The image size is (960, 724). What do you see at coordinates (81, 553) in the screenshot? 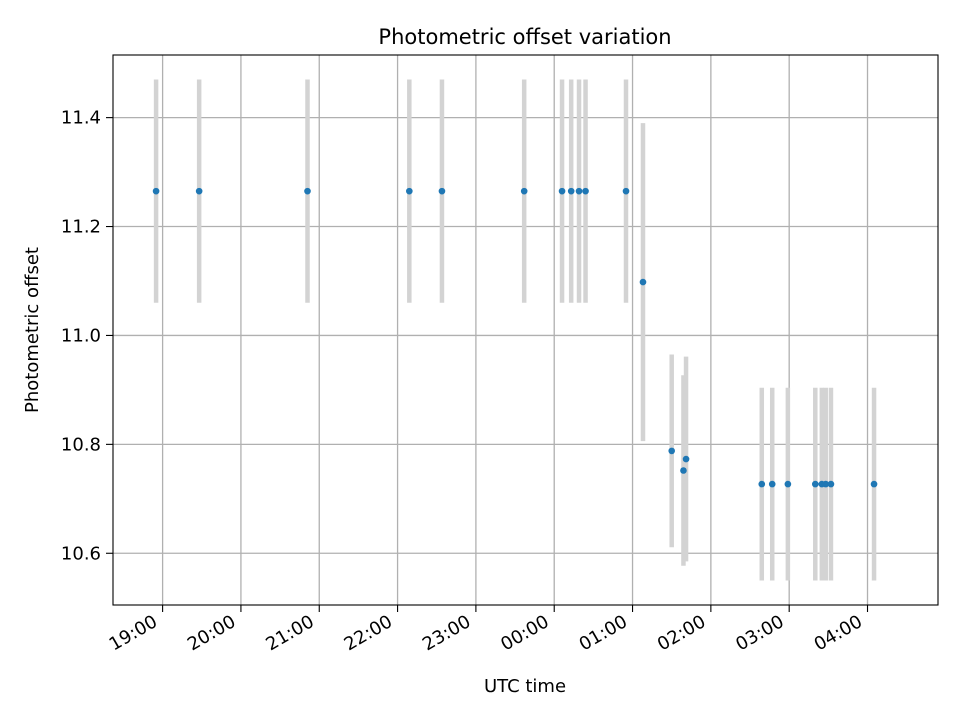
I see `y-tick-label: 10.6` at bounding box center [81, 553].